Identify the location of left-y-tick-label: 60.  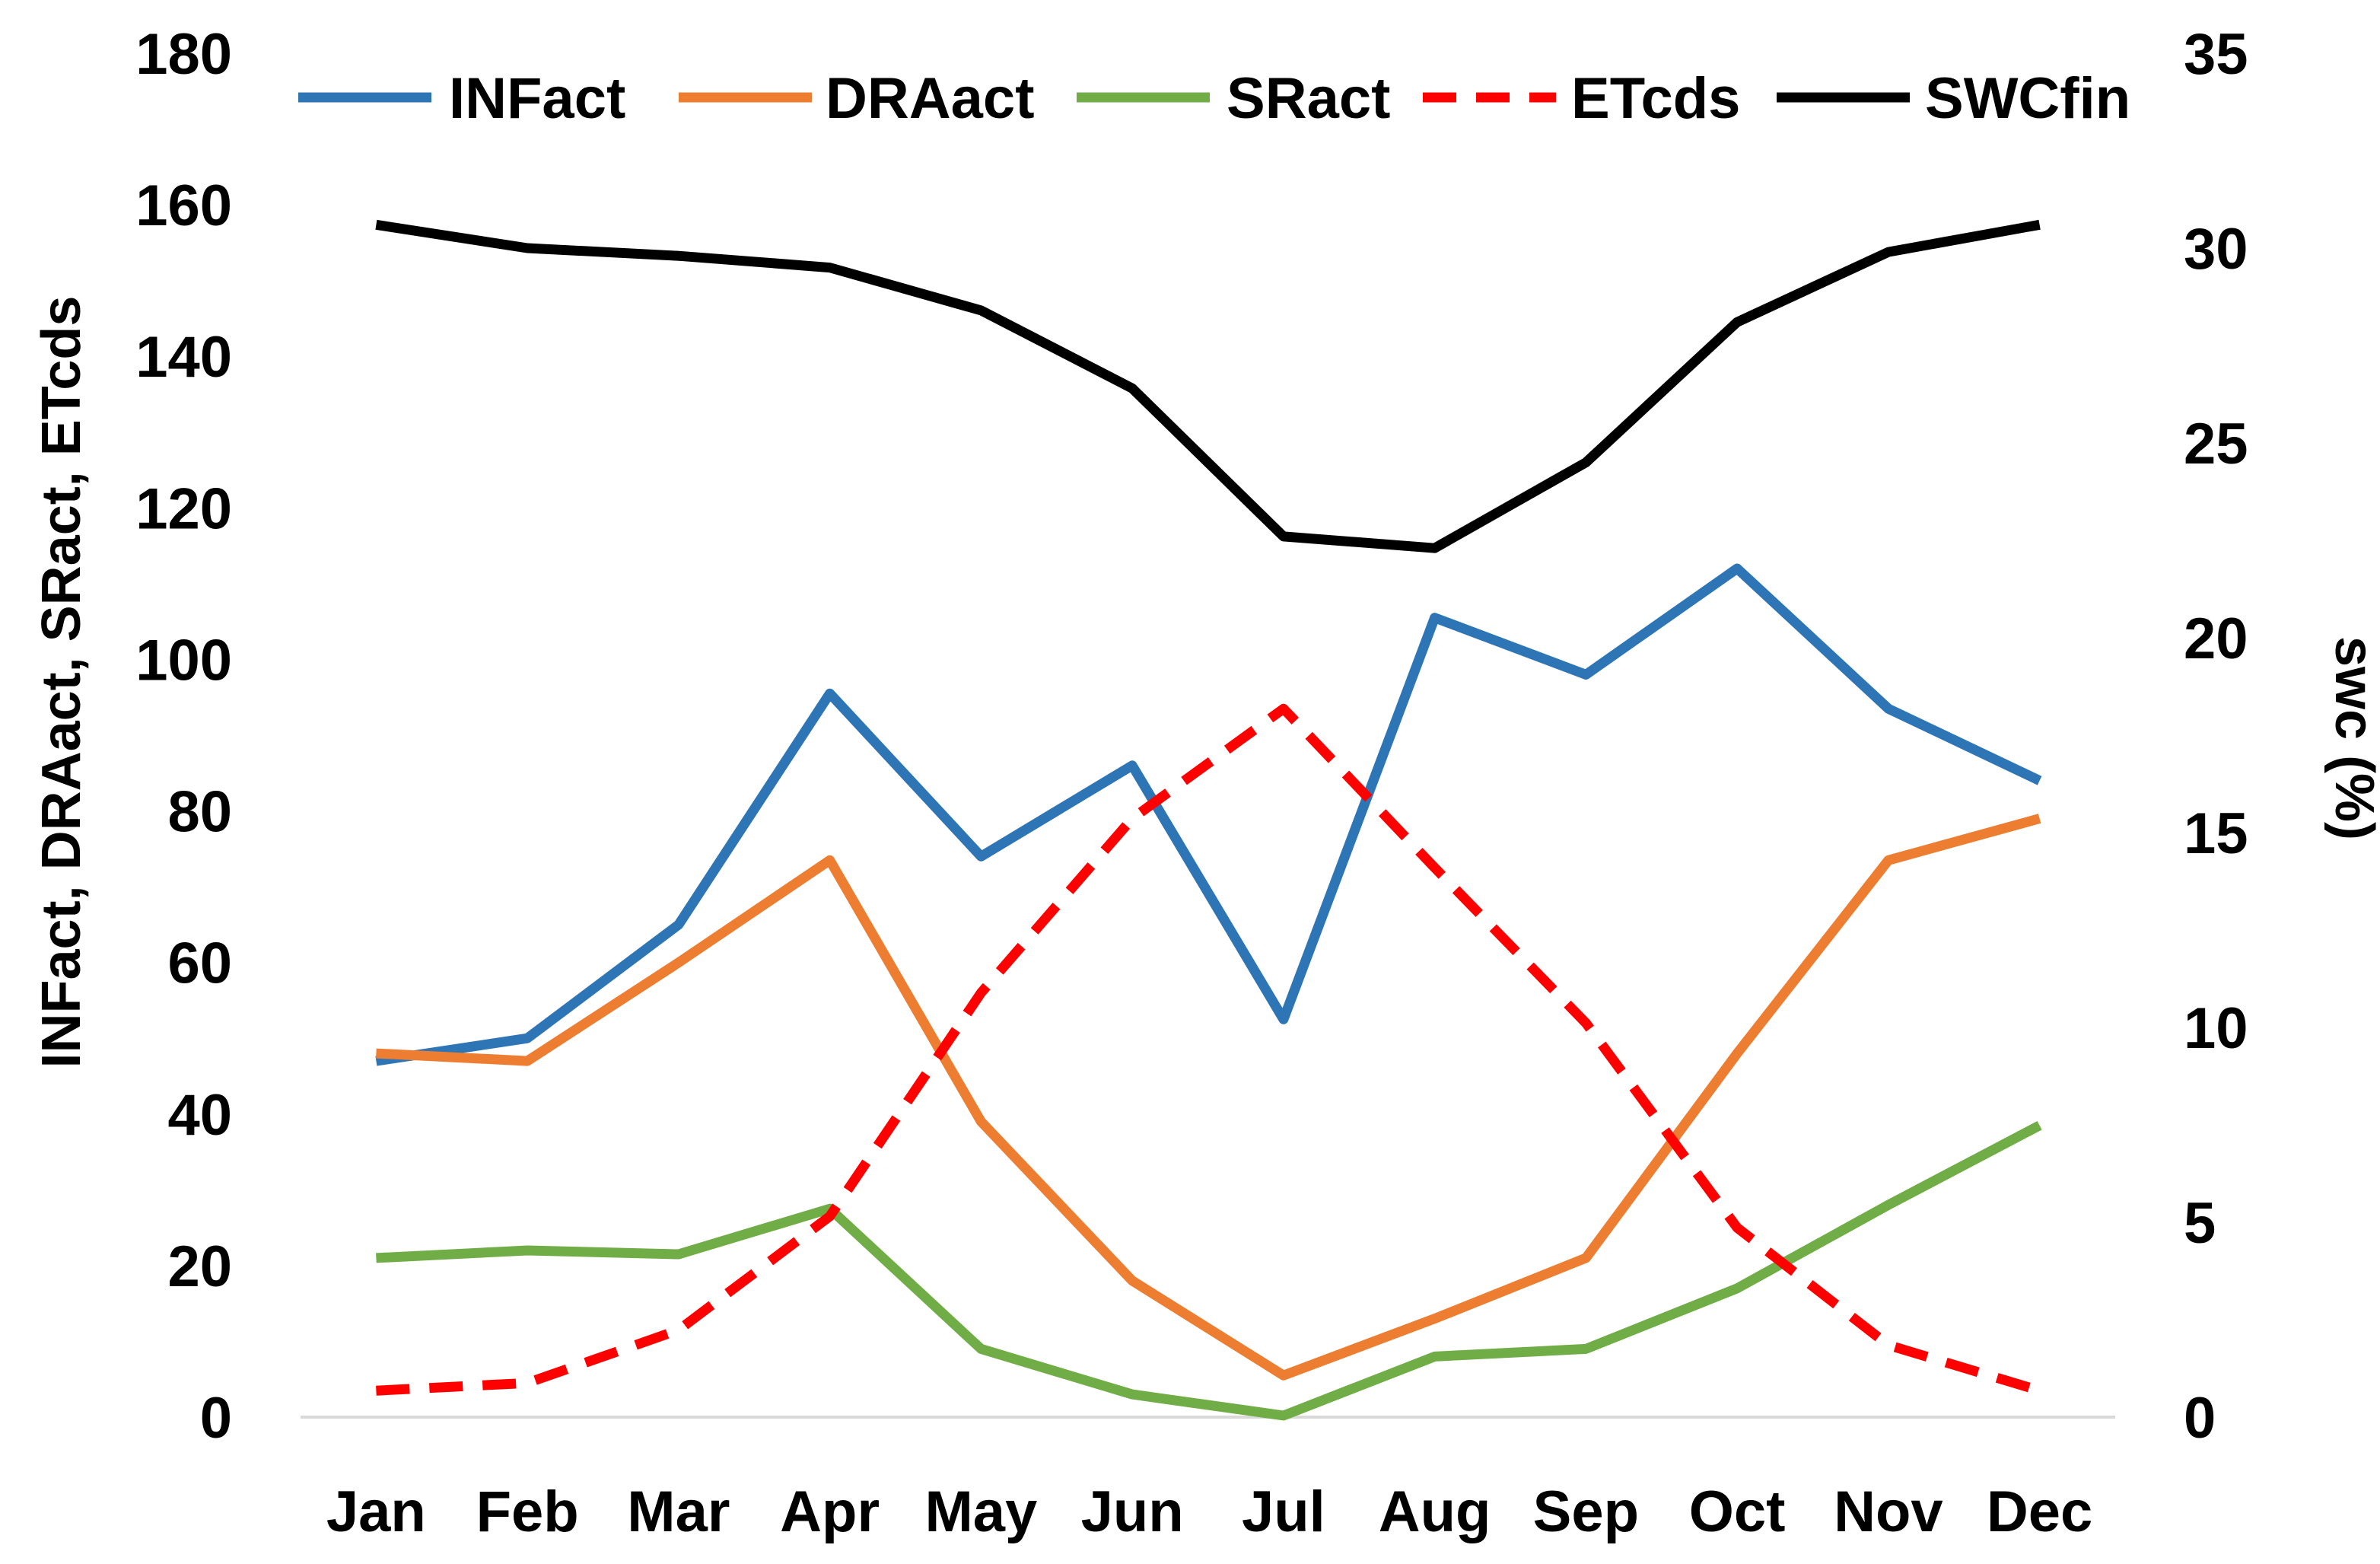
(199, 964).